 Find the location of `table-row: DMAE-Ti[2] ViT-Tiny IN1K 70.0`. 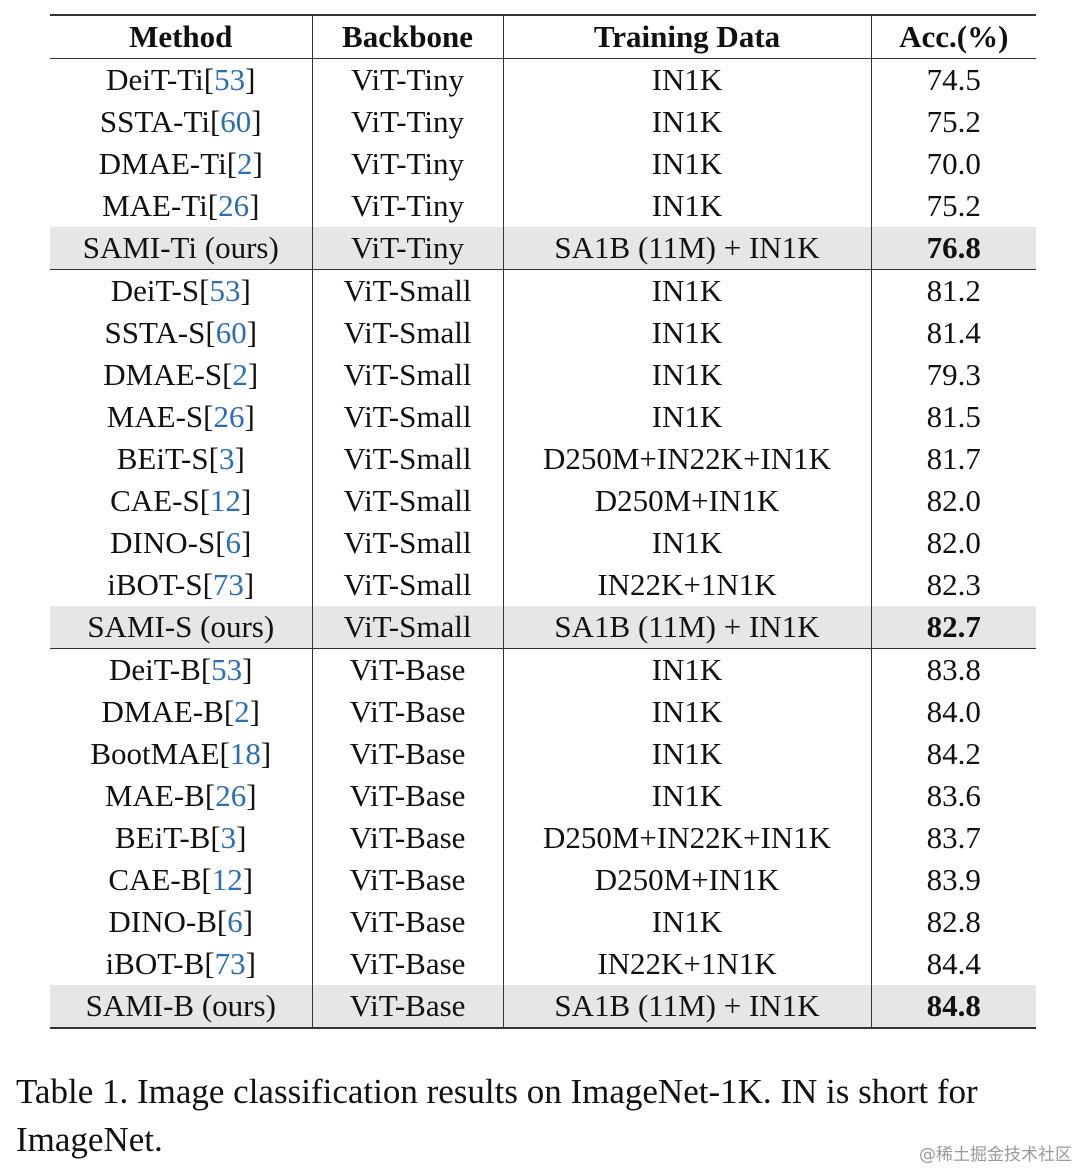

table-row: DMAE-Ti[2] ViT-Tiny IN1K 70.0 is located at coordinates (543, 164).